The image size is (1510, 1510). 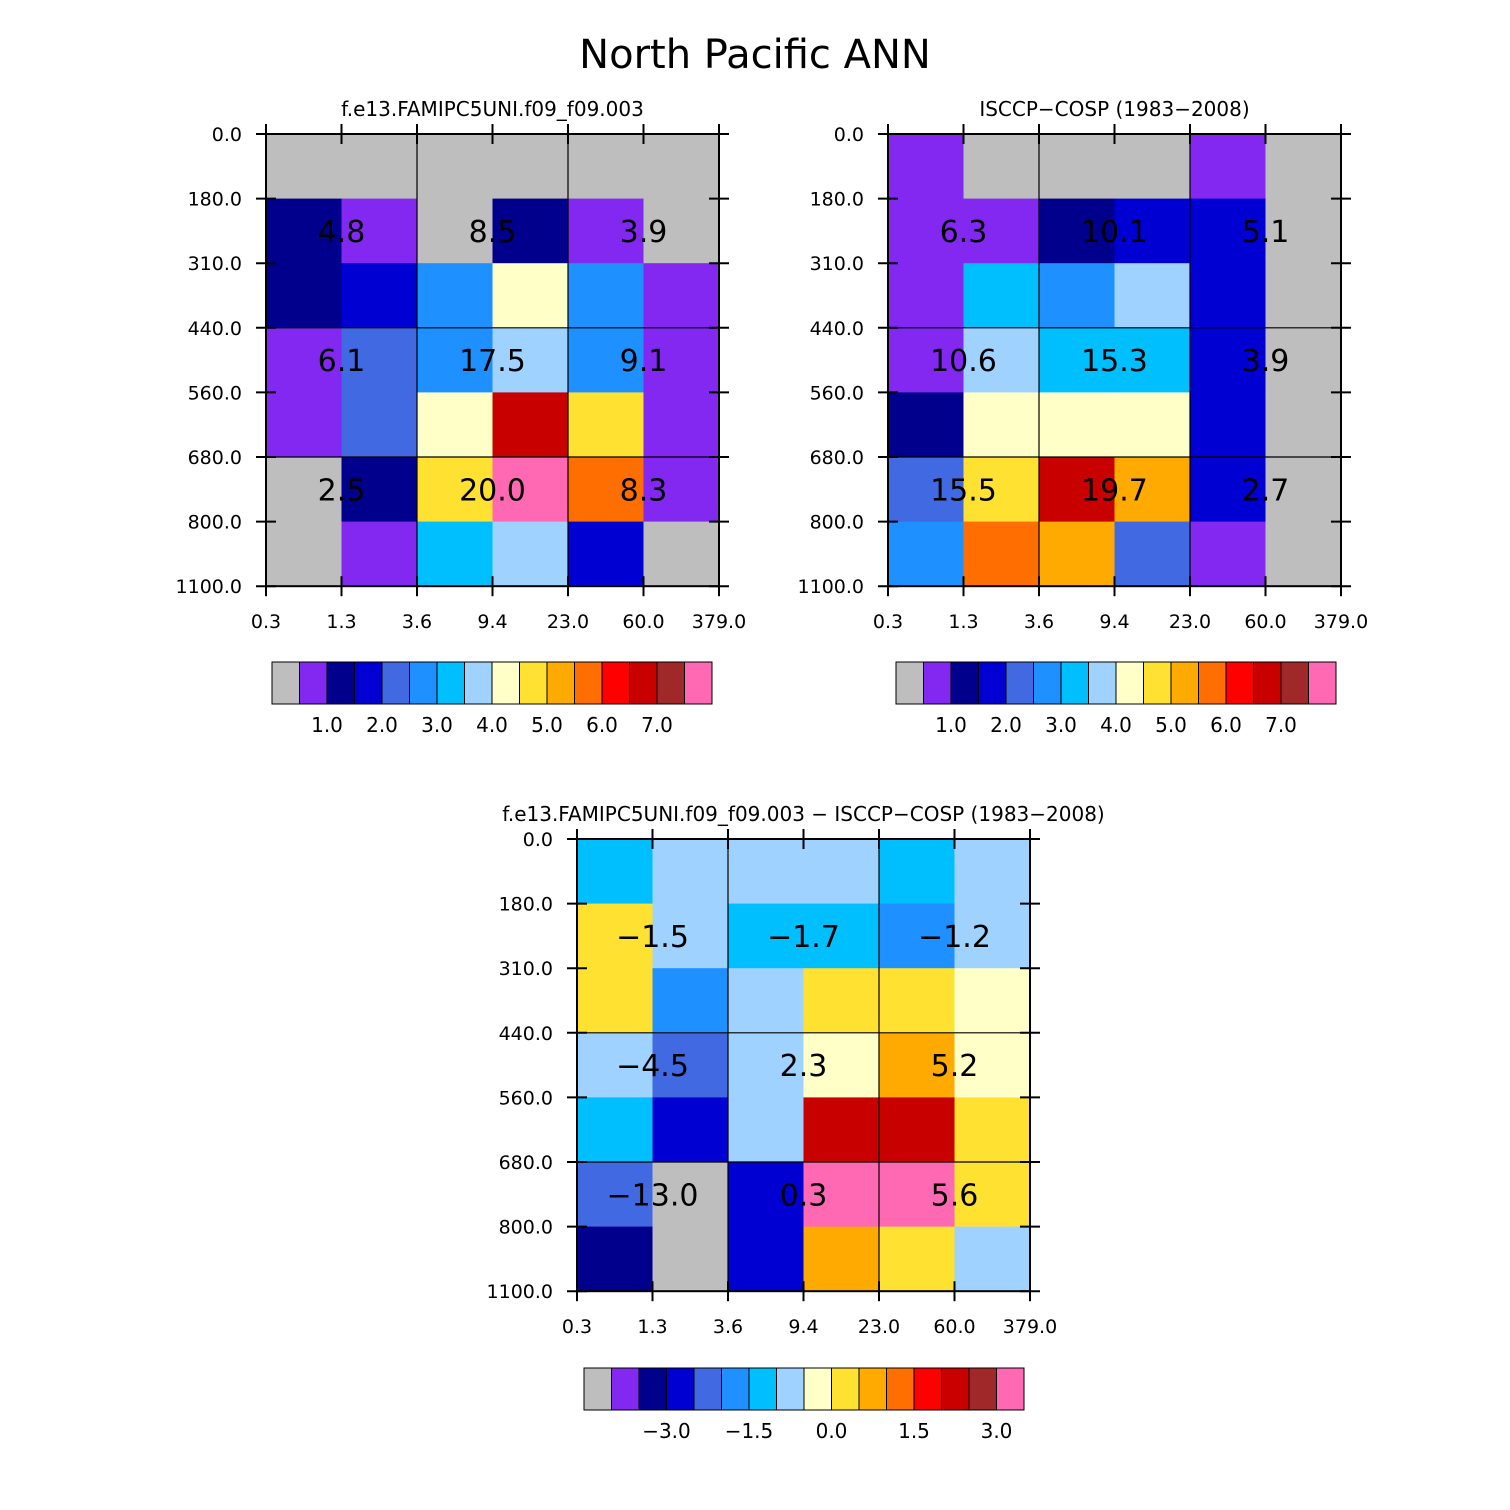 What do you see at coordinates (215, 523) in the screenshot?
I see `y-tick-label: 800.0` at bounding box center [215, 523].